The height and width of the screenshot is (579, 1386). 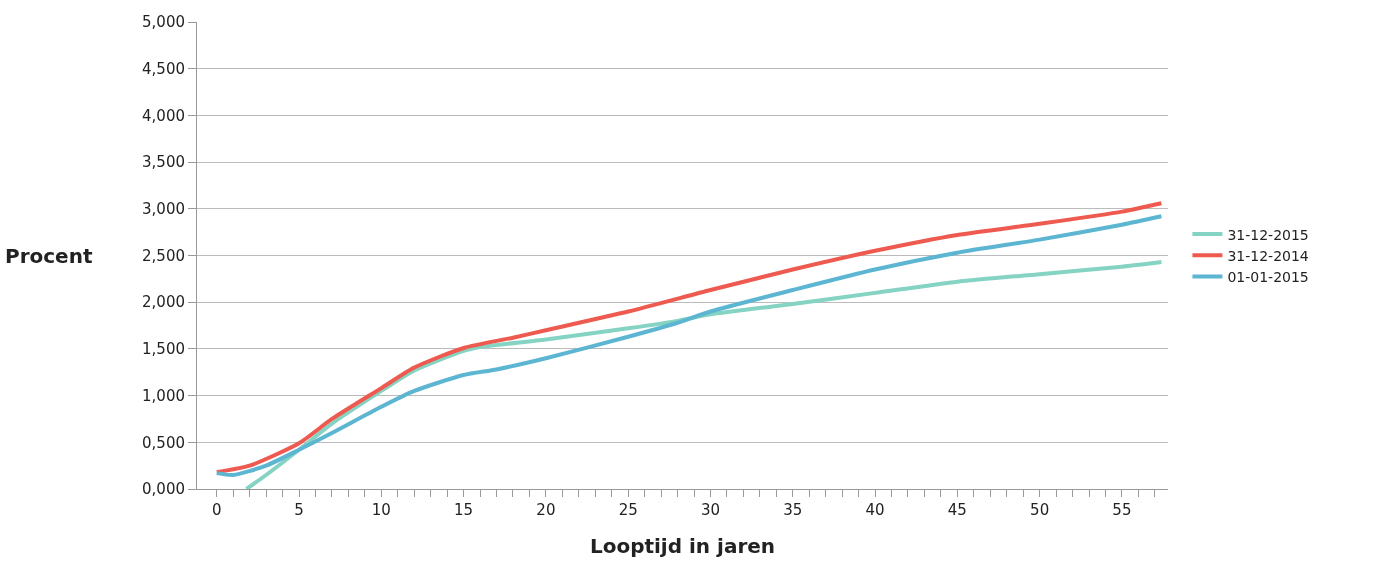 What do you see at coordinates (1122, 510) in the screenshot?
I see `x-tick-label: 55` at bounding box center [1122, 510].